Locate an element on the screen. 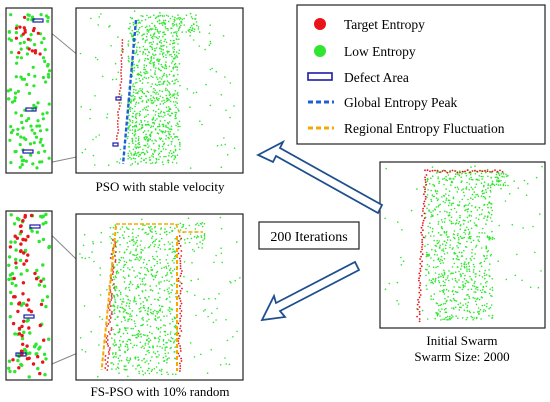 Image resolution: width=550 pixels, height=402 pixels. defect-area-marker is located at coordinates (35, 226).